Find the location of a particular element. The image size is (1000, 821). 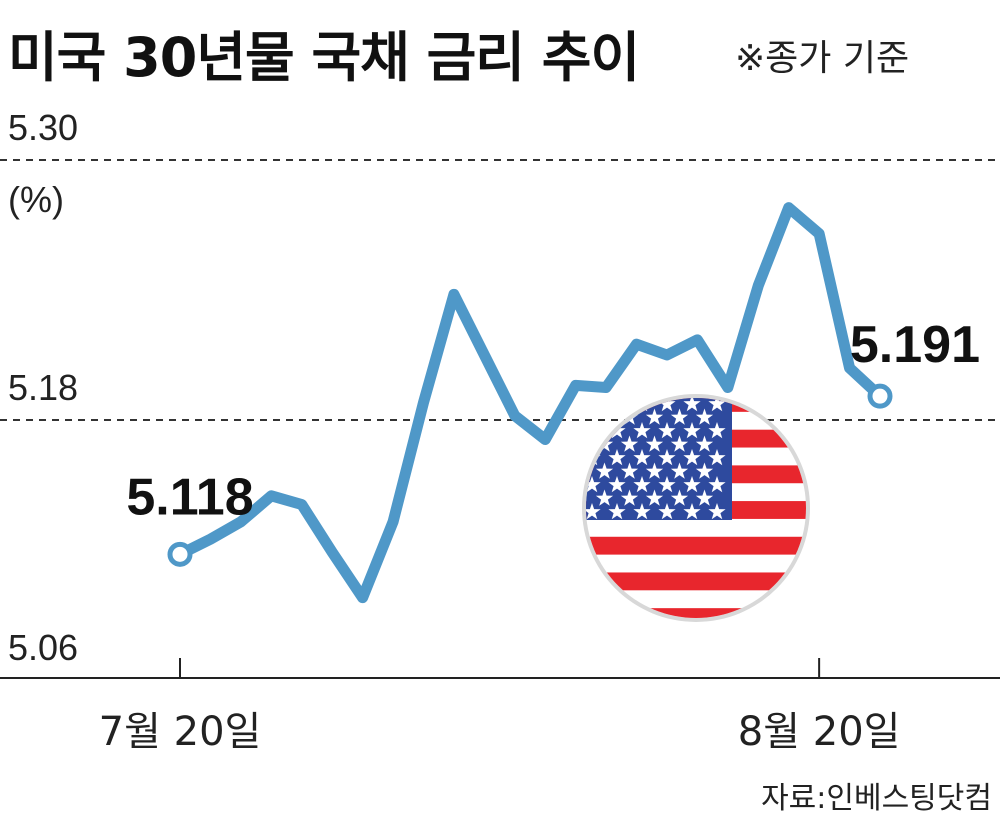

chart-title: 미국 30년물 국채 금리 추이 is located at coordinates (323, 57).